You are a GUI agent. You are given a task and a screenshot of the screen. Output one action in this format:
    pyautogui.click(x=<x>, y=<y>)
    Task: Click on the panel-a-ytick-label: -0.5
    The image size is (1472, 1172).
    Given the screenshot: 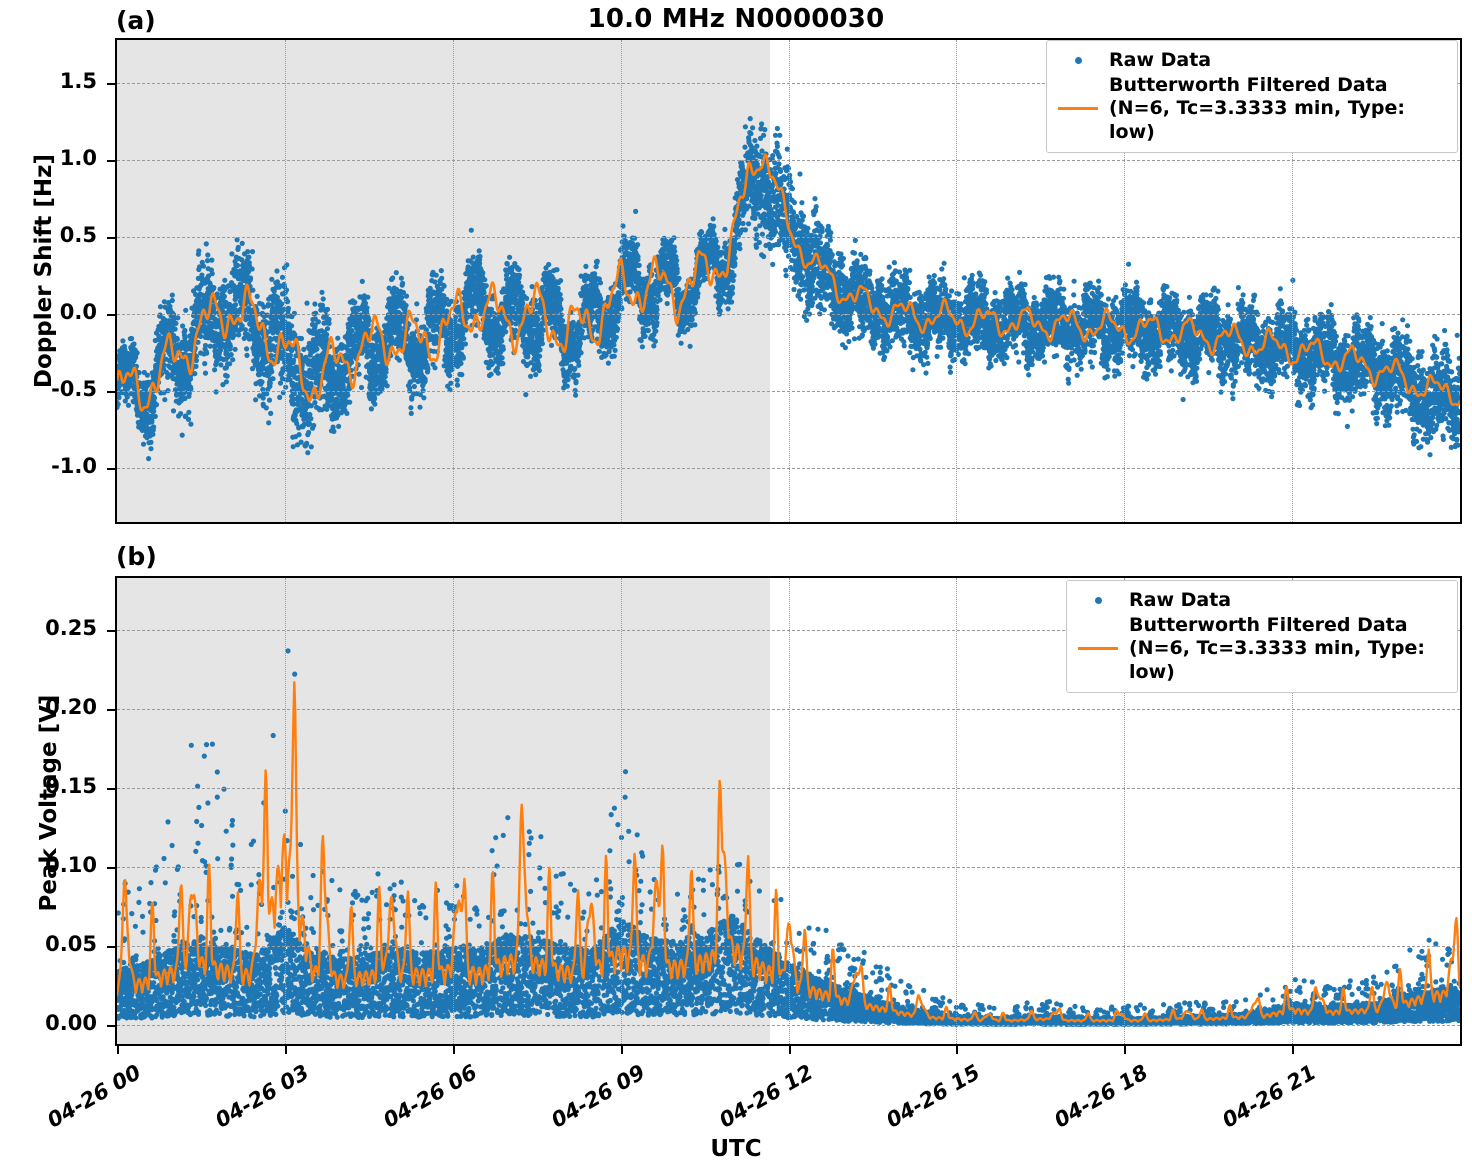 What is the action you would take?
    pyautogui.click(x=48, y=389)
    